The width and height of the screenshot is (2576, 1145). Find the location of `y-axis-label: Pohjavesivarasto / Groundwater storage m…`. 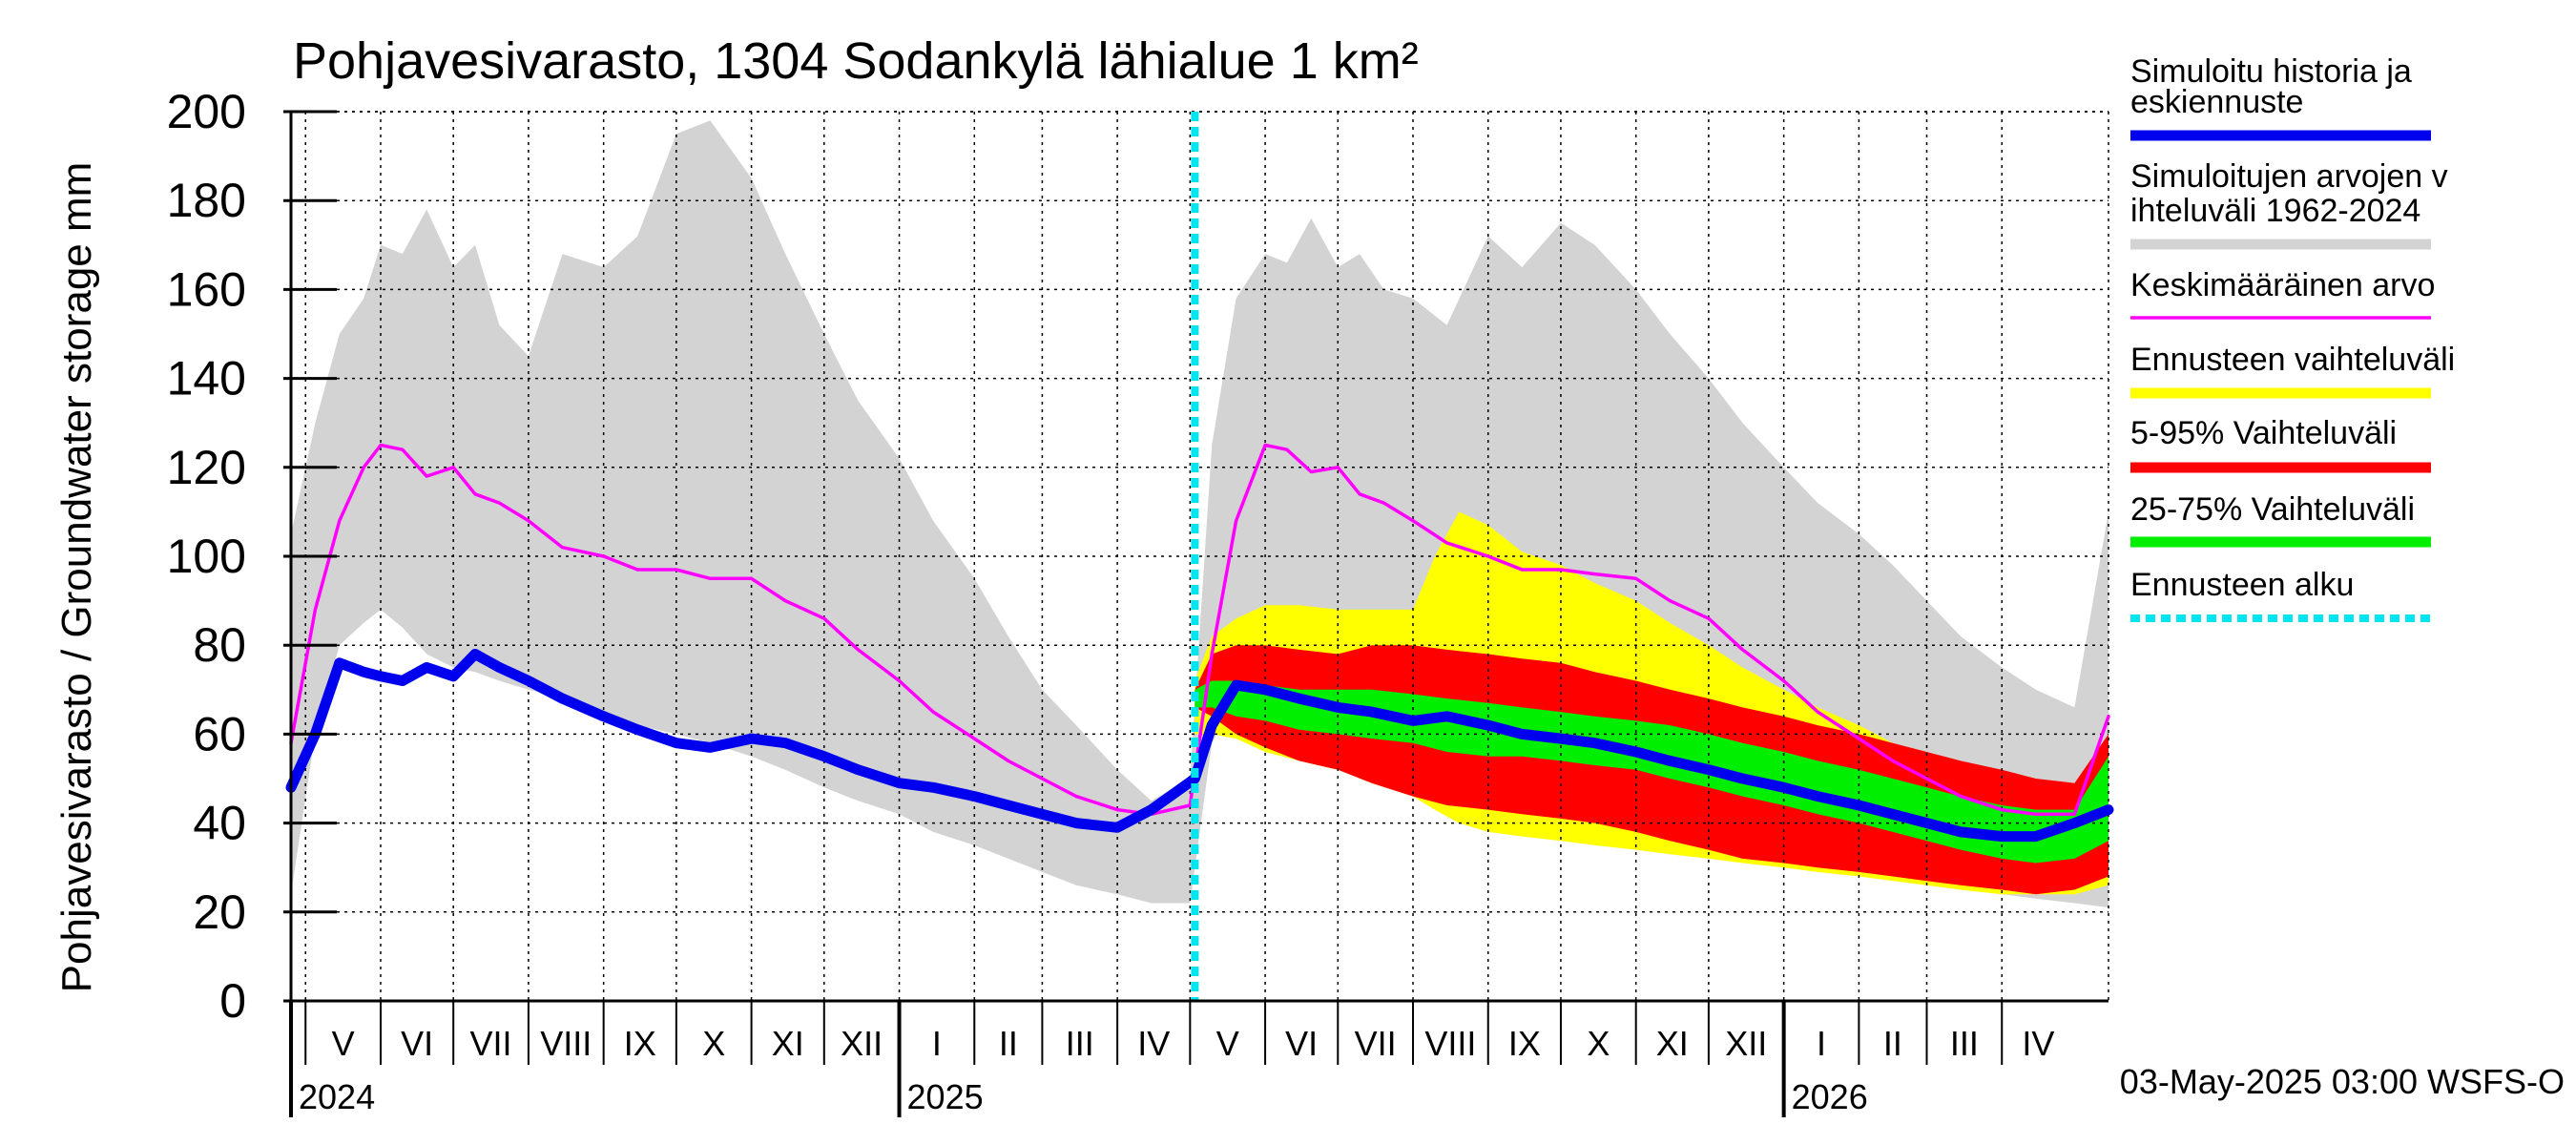

y-axis-label: Pohjavesivarasto / Groundwater storage m… is located at coordinates (76, 577).